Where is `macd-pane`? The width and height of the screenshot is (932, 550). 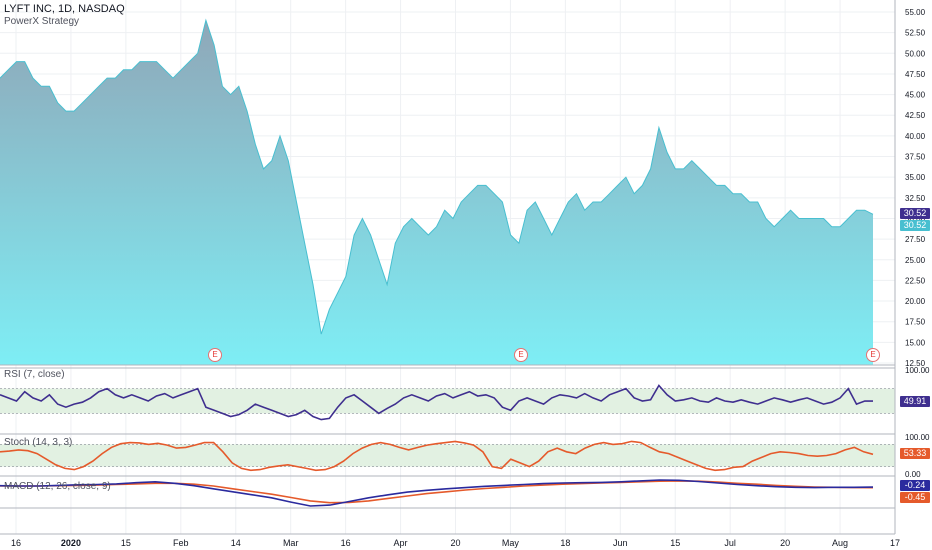 macd-pane is located at coordinates (437, 493).